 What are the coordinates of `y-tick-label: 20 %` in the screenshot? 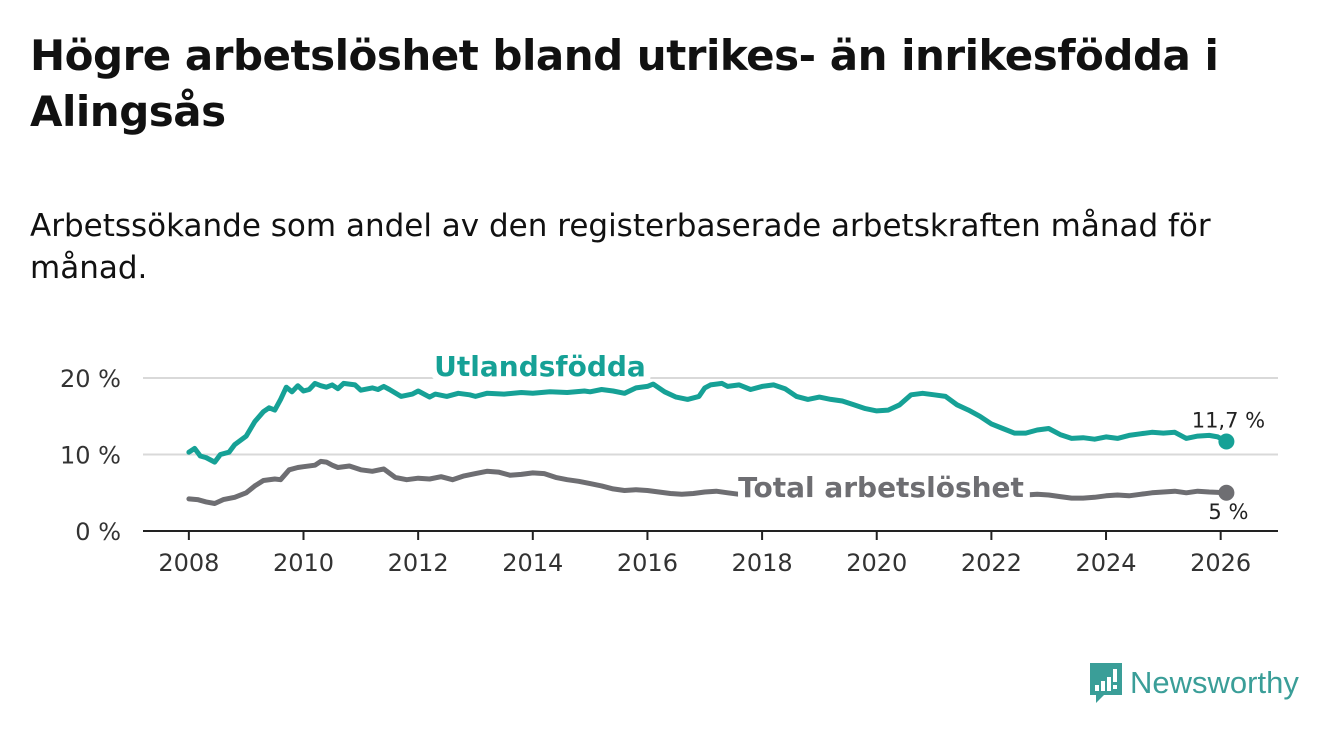 It's located at (90, 379).